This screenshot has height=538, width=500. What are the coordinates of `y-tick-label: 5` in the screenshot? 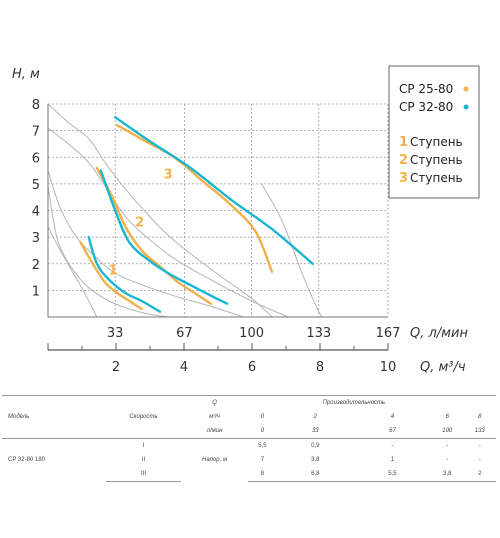 It's located at (36, 185).